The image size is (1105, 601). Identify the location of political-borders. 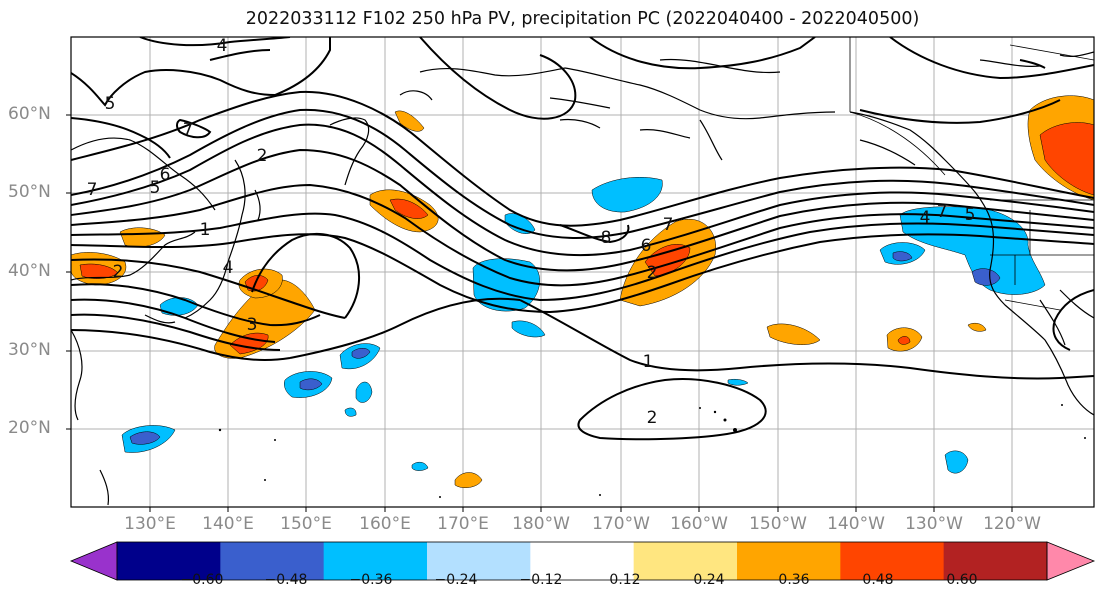
(971, 174).